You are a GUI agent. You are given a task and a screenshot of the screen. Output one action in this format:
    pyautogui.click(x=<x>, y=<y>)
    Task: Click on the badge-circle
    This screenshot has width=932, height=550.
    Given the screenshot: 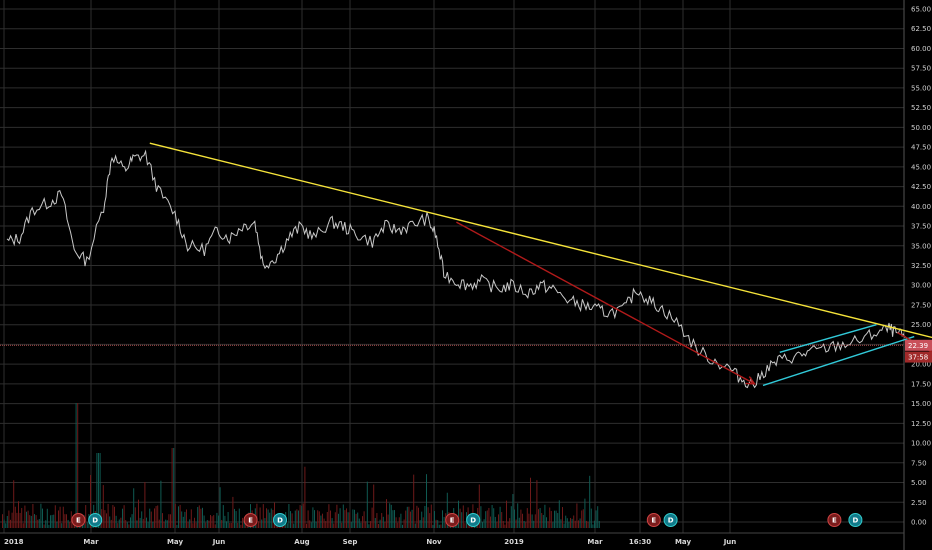 What is the action you would take?
    pyautogui.click(x=653, y=520)
    